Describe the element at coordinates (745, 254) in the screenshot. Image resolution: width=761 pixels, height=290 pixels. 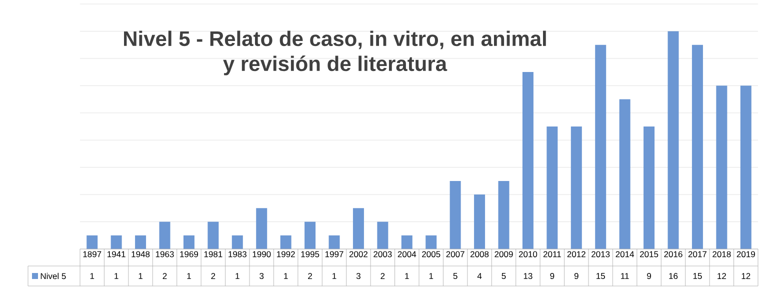
I see `x-tick-label: 2019` at that location.